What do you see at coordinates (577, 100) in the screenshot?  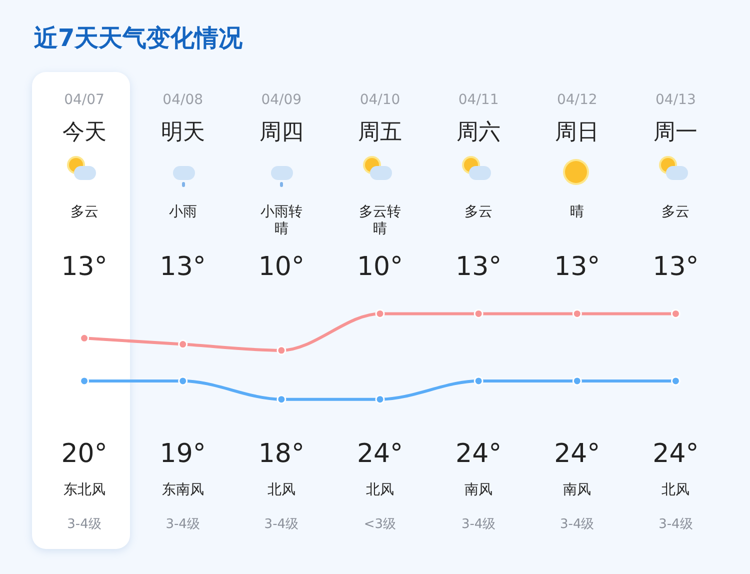 I see `x-tick-label: 04/12` at bounding box center [577, 100].